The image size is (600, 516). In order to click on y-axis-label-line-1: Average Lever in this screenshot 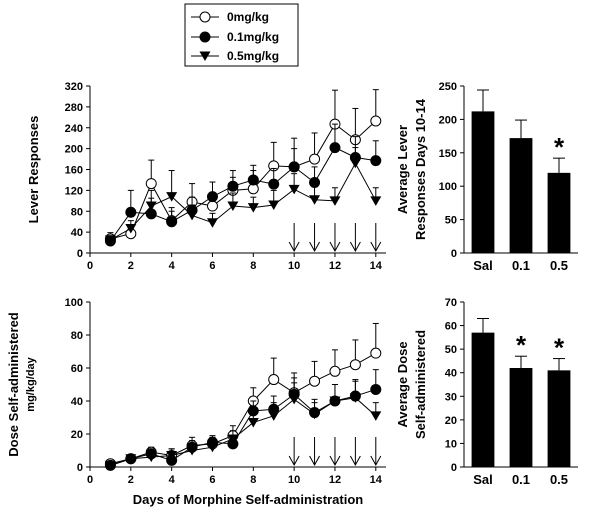, I will do `click(402, 169)`.